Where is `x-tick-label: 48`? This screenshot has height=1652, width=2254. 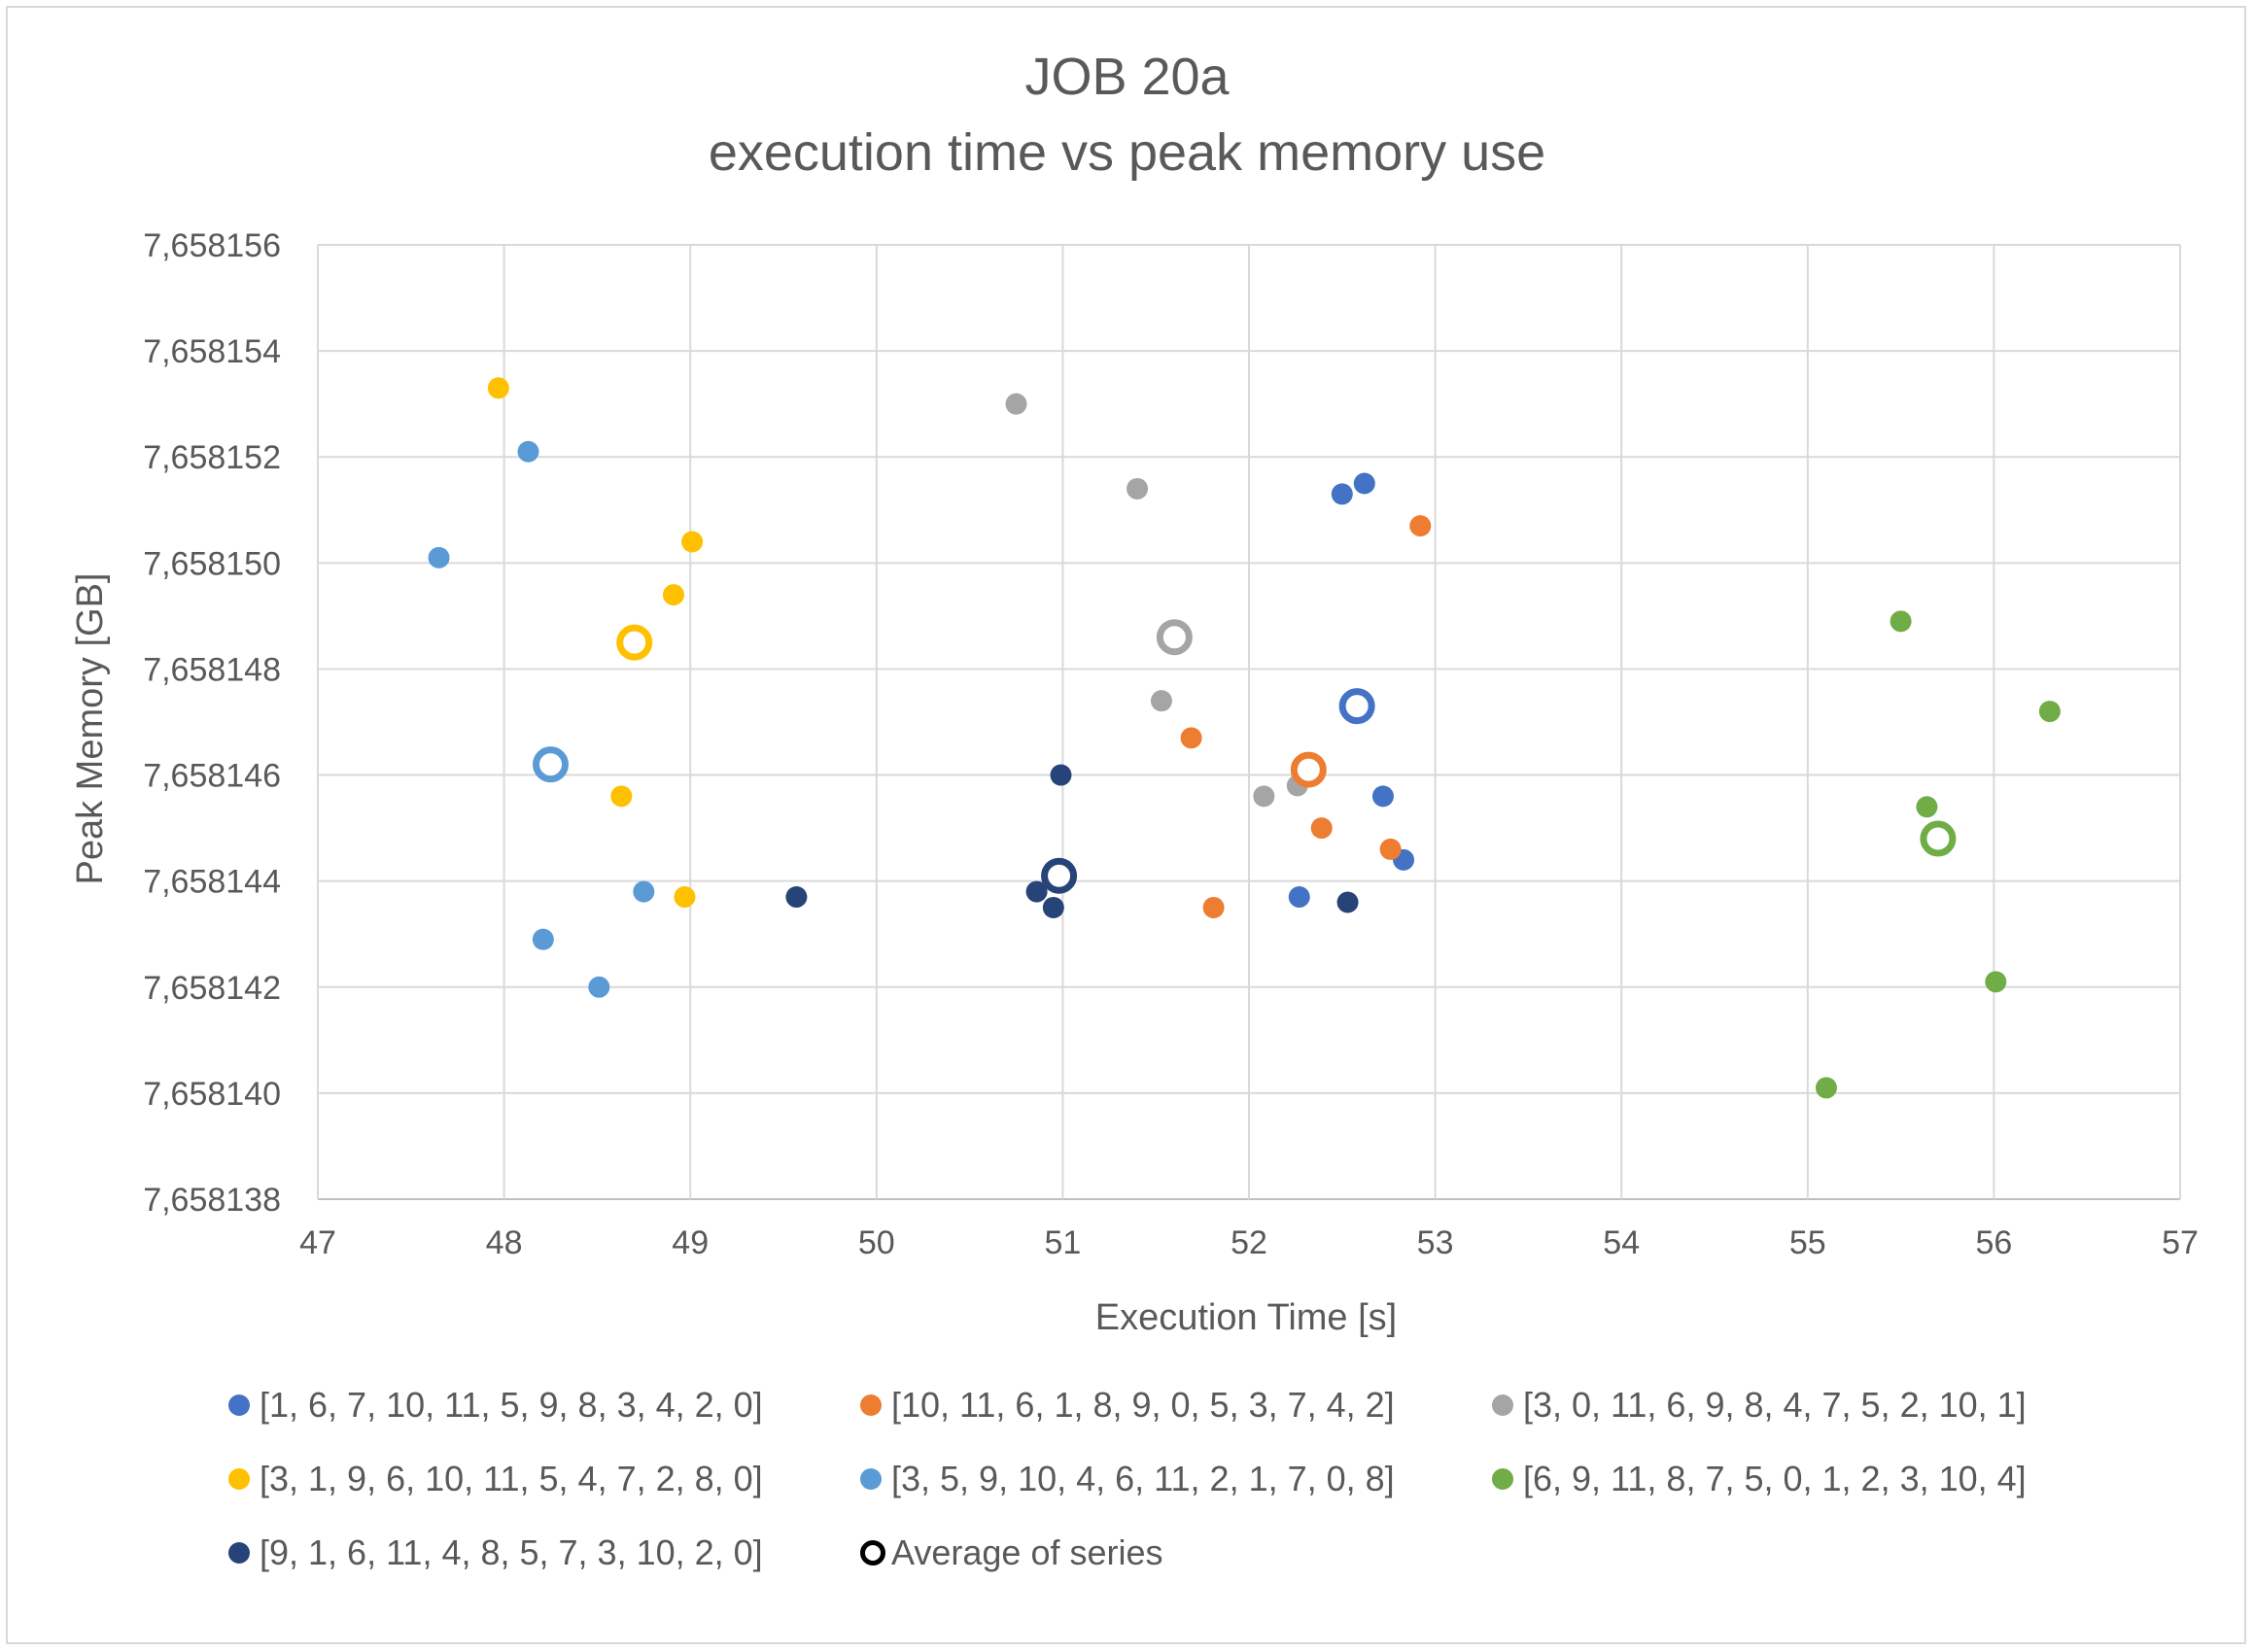
x-tick-label: 48 is located at coordinates (504, 1242).